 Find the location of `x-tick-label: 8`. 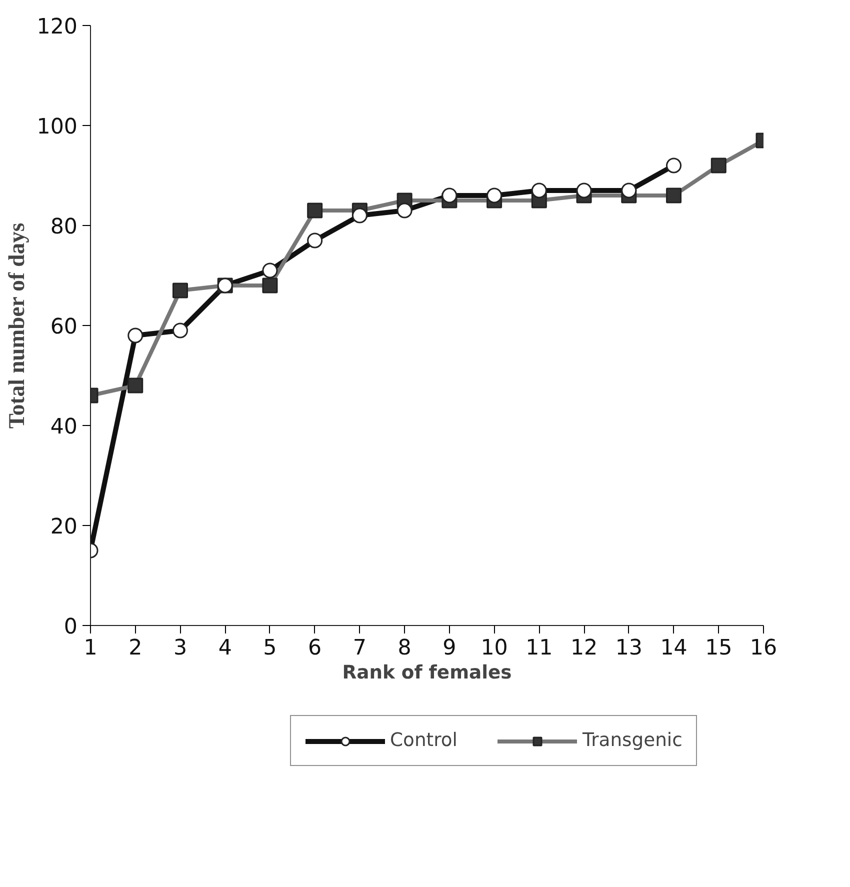

x-tick-label: 8 is located at coordinates (405, 648).